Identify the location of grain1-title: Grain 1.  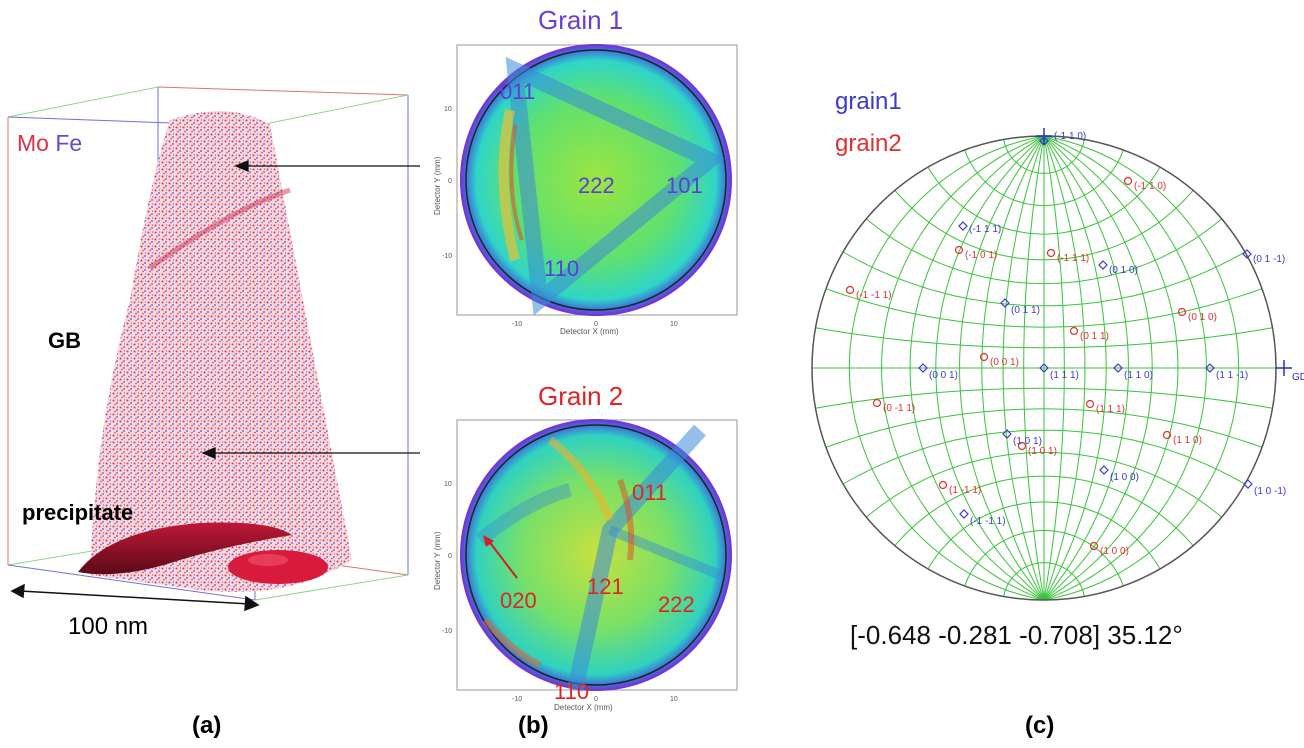
(580, 20).